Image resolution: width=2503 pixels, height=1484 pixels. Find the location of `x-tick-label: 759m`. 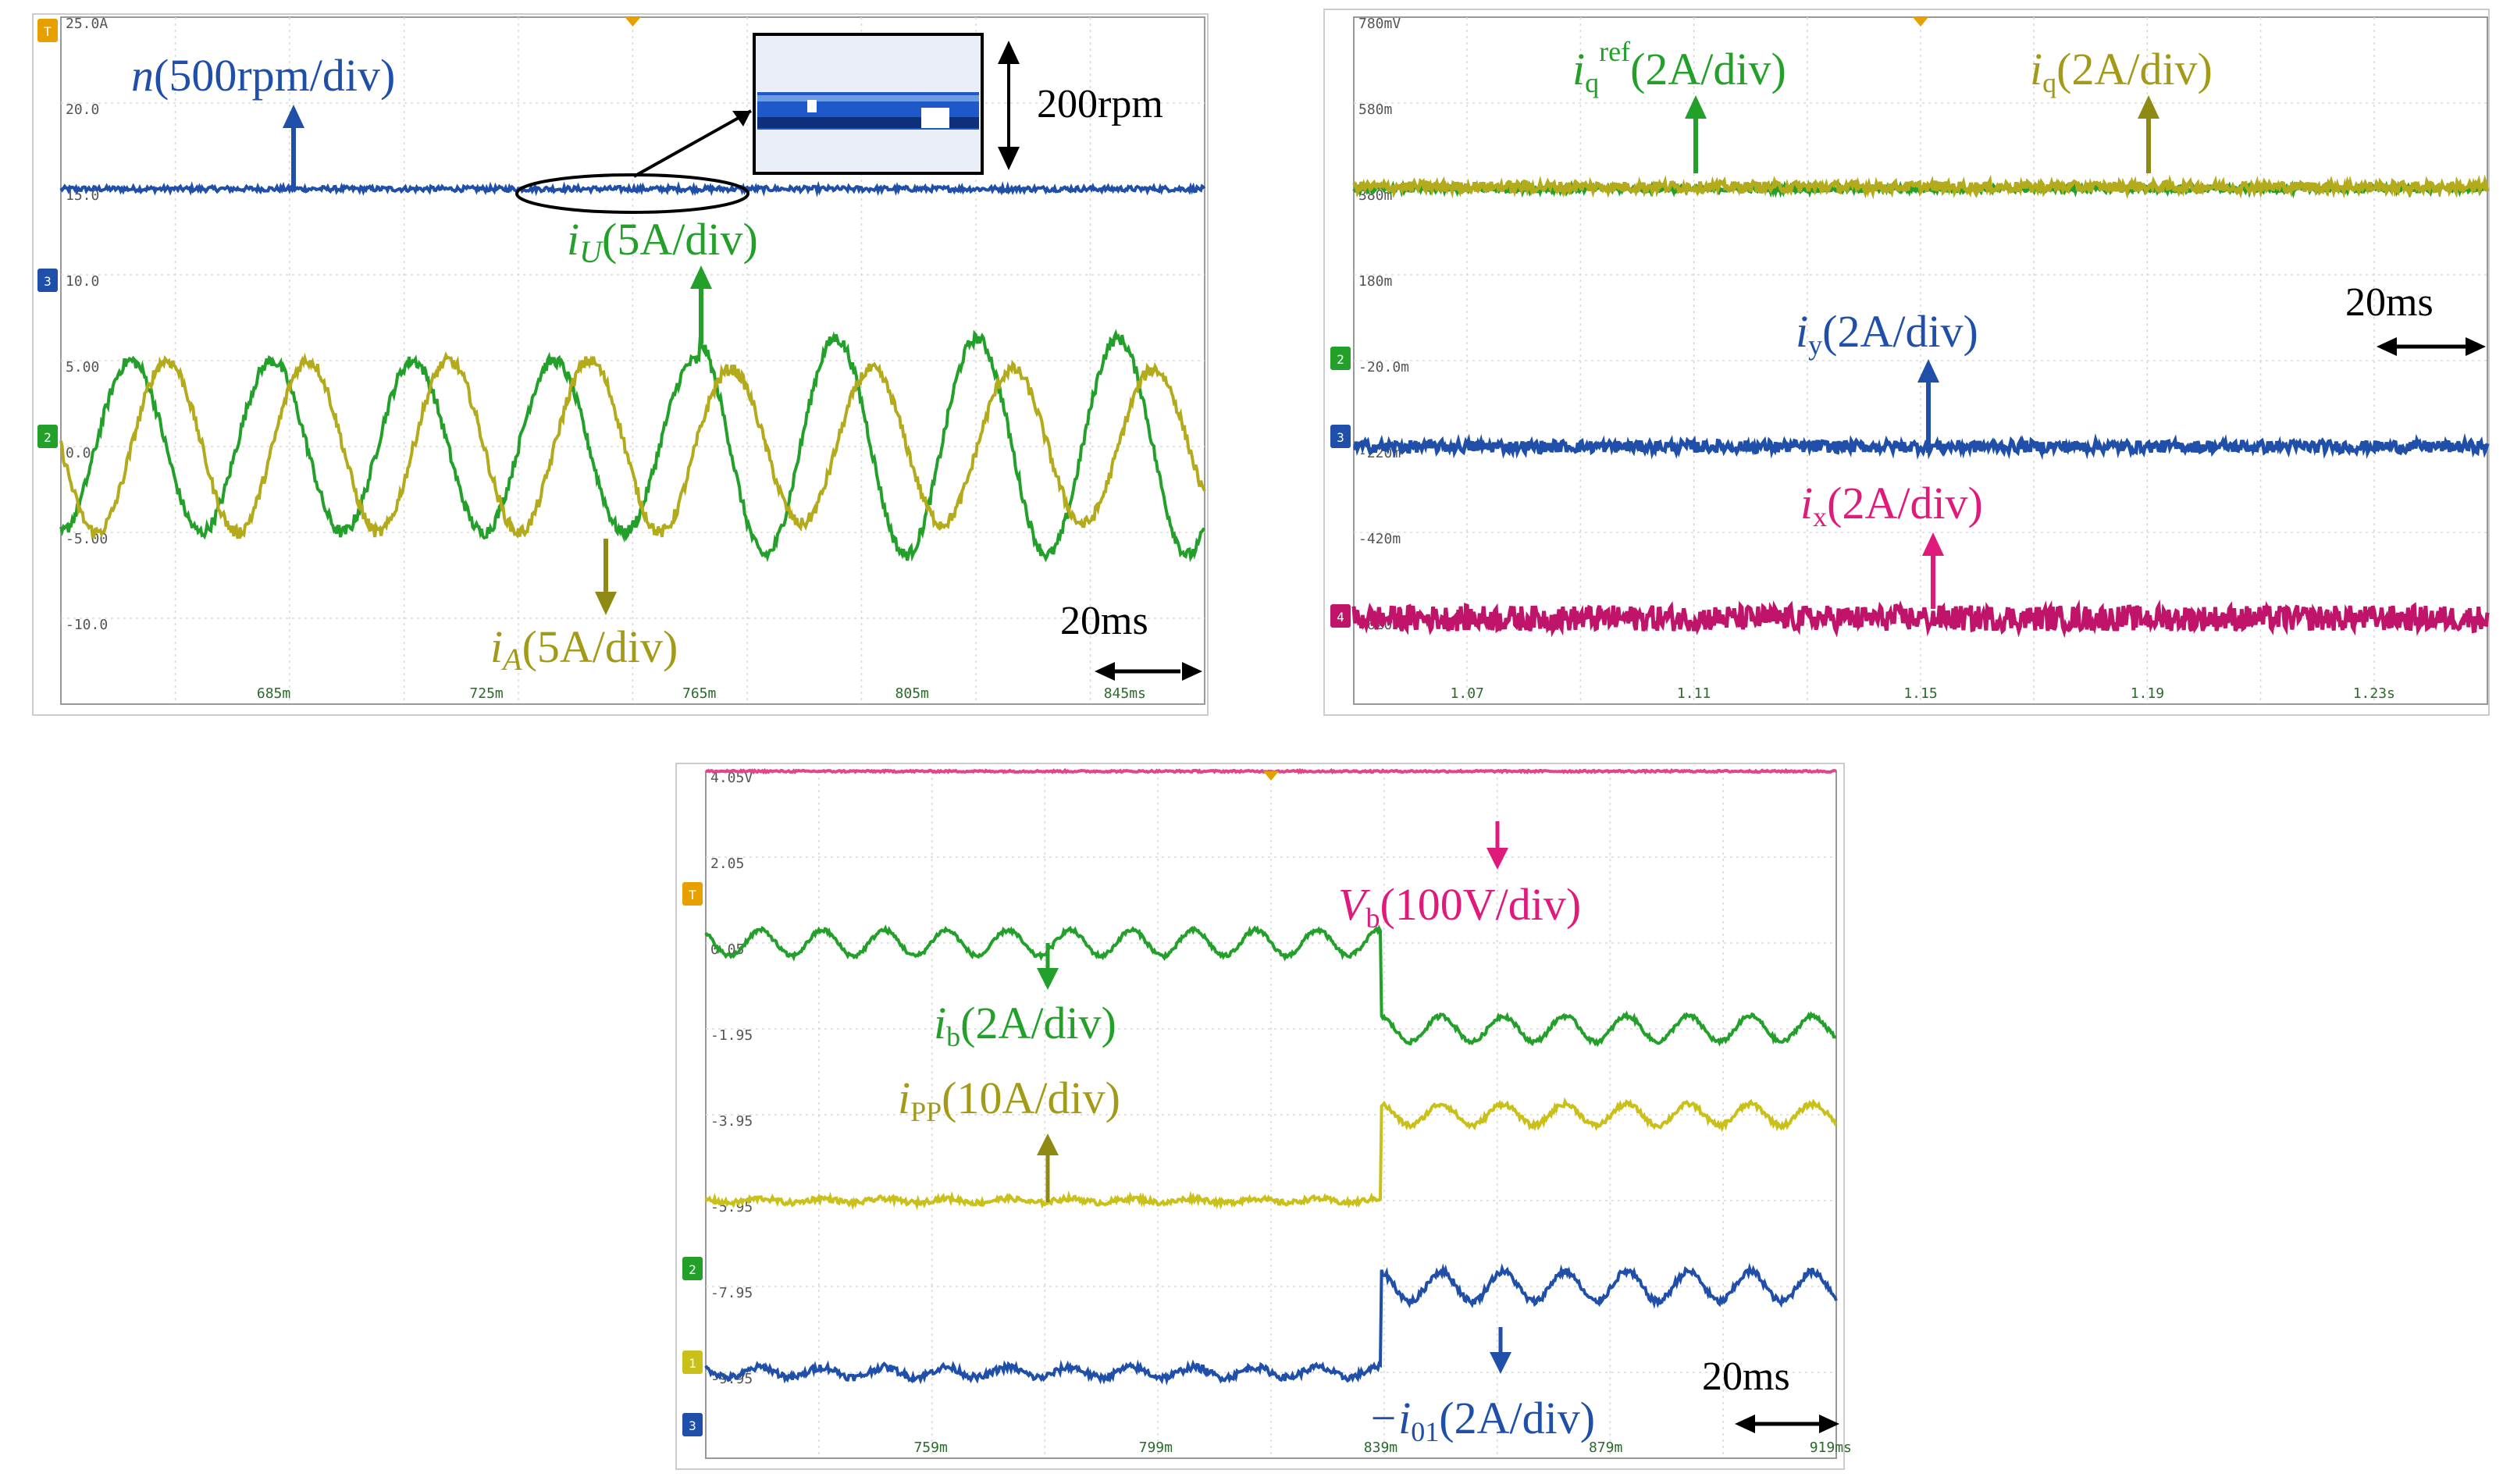

x-tick-label: 759m is located at coordinates (930, 1448).